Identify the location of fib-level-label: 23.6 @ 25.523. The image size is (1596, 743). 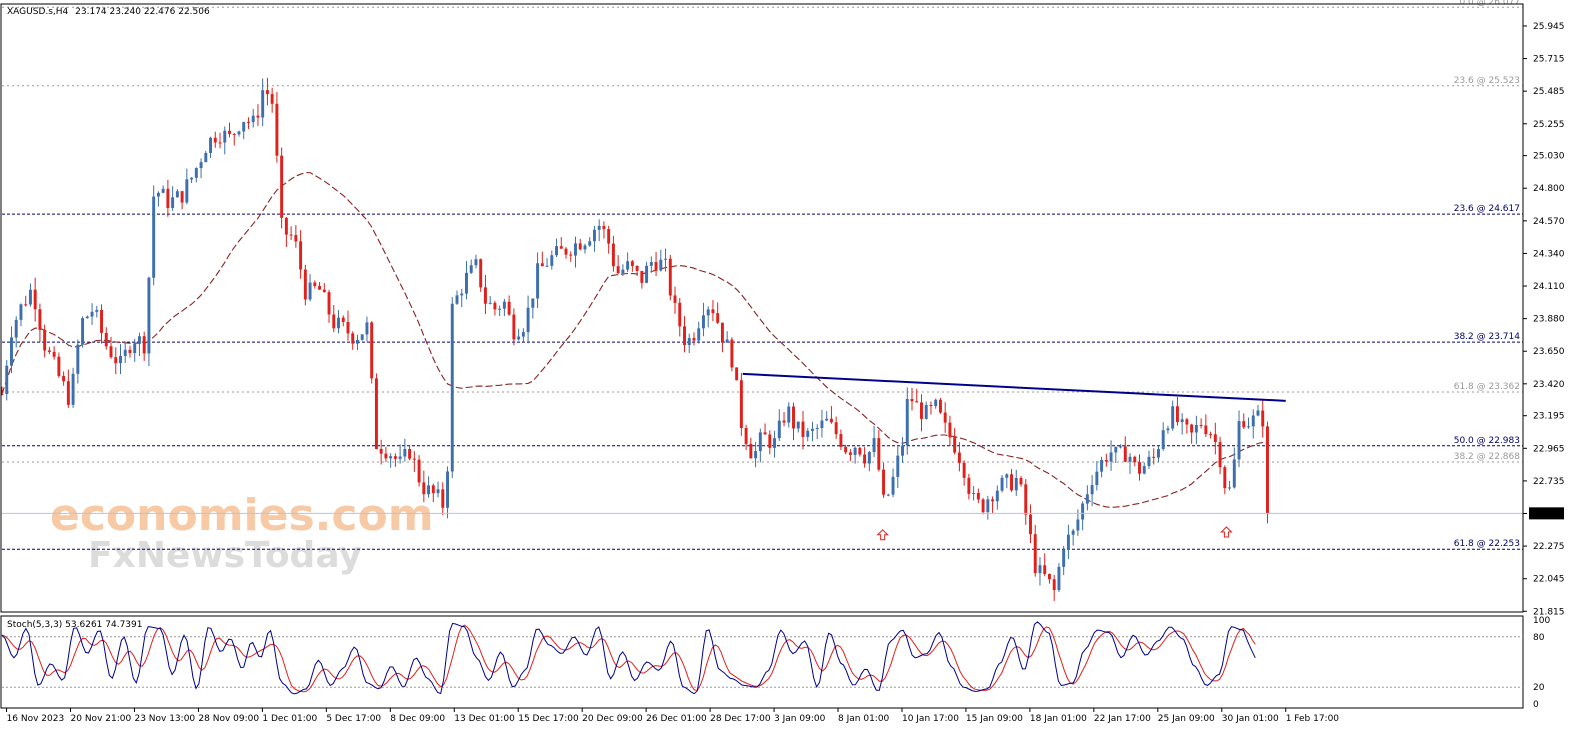
(1487, 81).